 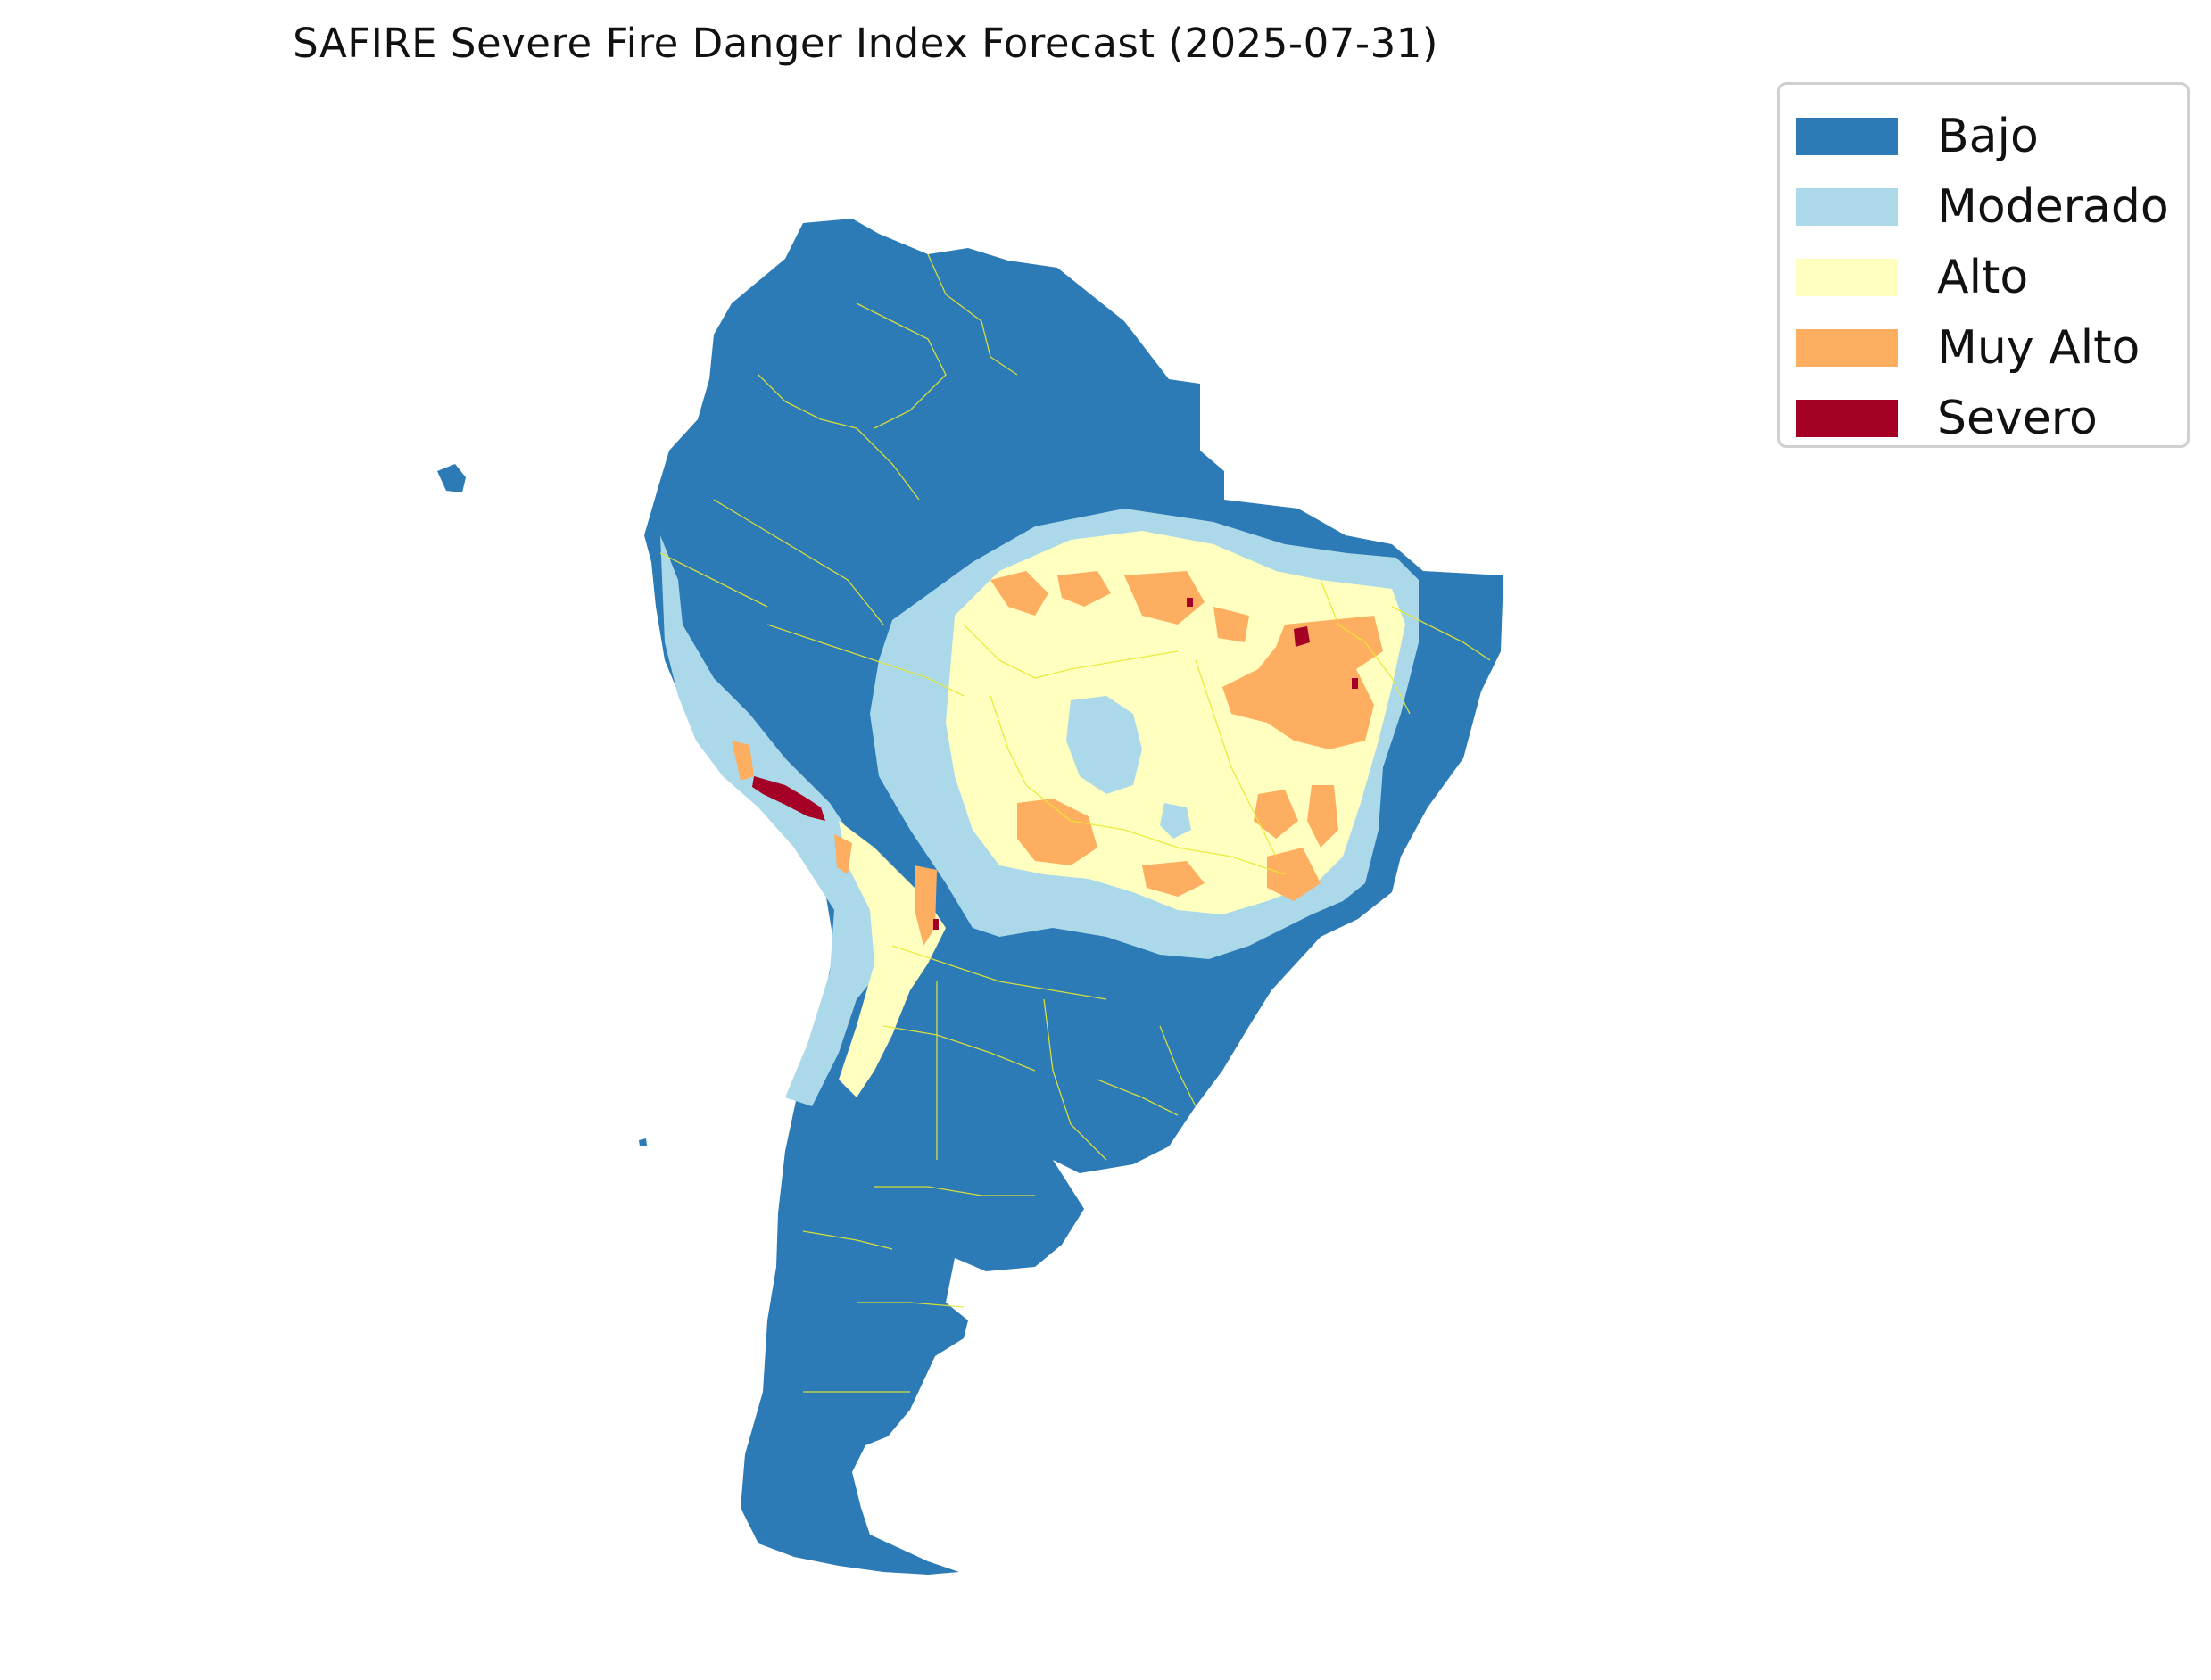 What do you see at coordinates (2018, 418) in the screenshot?
I see `legend-label-severo: Severo` at bounding box center [2018, 418].